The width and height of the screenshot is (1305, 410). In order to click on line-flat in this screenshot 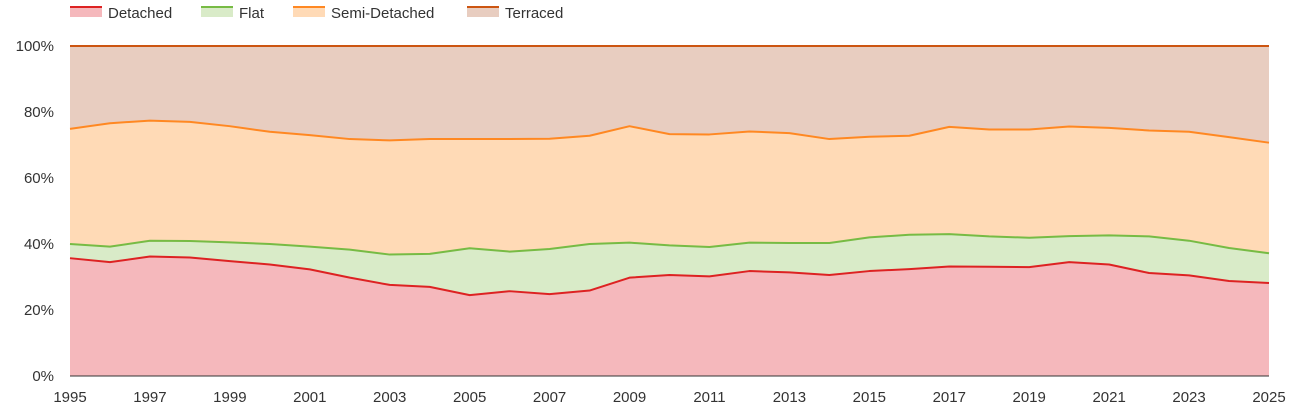, I will do `click(669, 244)`.